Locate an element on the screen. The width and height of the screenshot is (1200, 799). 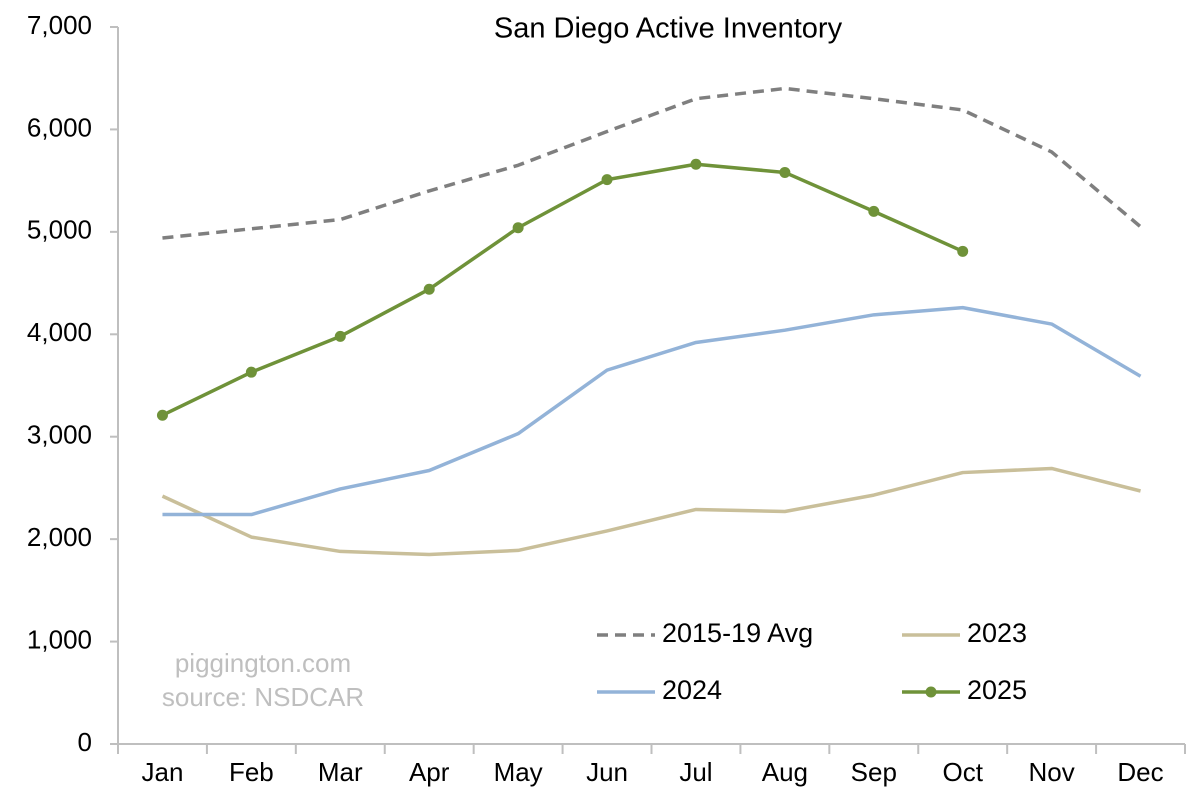
y-tick-label: 4,000 is located at coordinates (59, 332).